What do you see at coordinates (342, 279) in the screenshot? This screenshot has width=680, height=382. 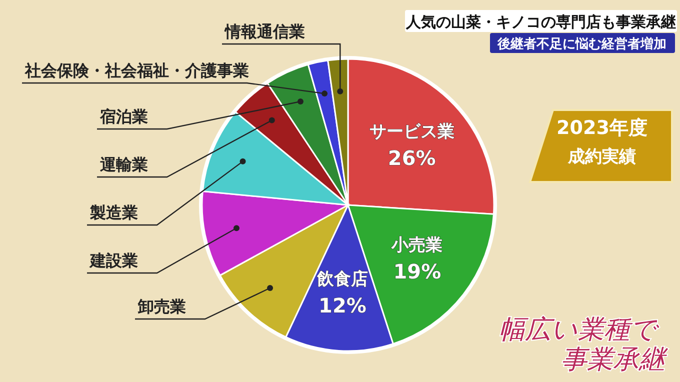 I see `slice-label: 飲食店` at bounding box center [342, 279].